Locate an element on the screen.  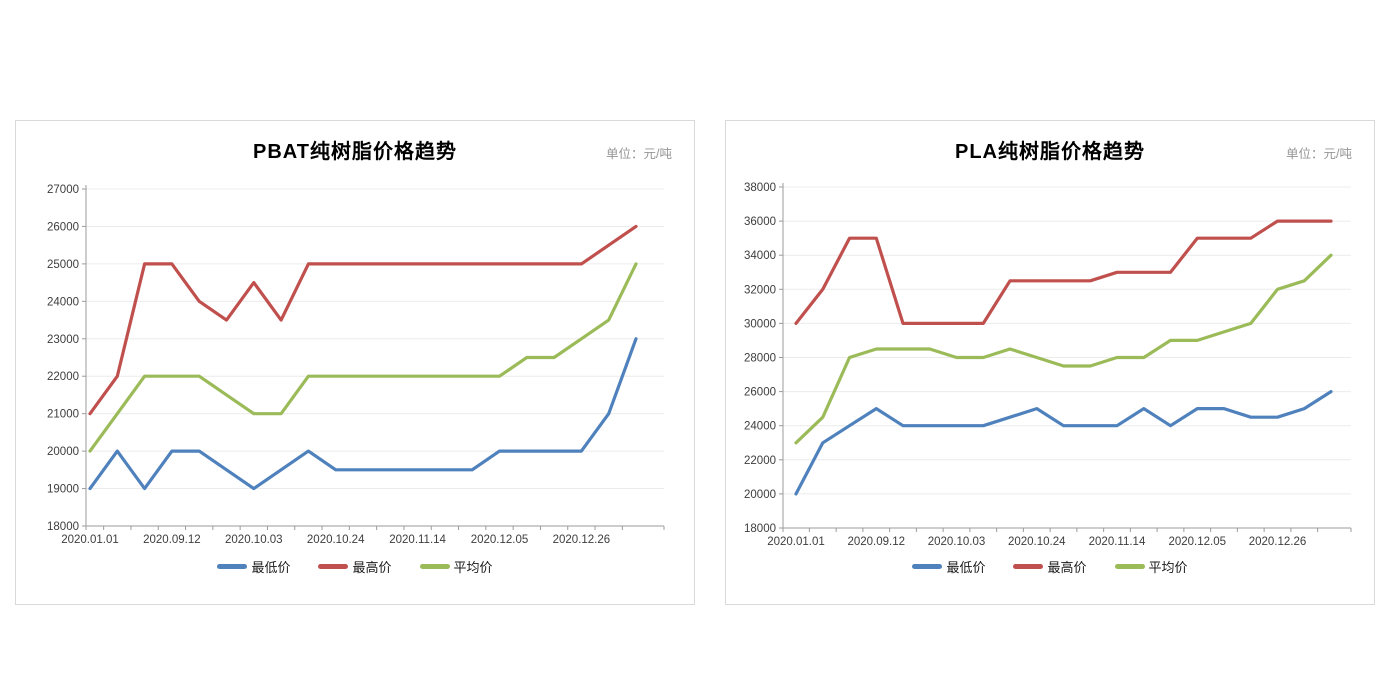
svg-text: 28000 is located at coordinates (760, 359).